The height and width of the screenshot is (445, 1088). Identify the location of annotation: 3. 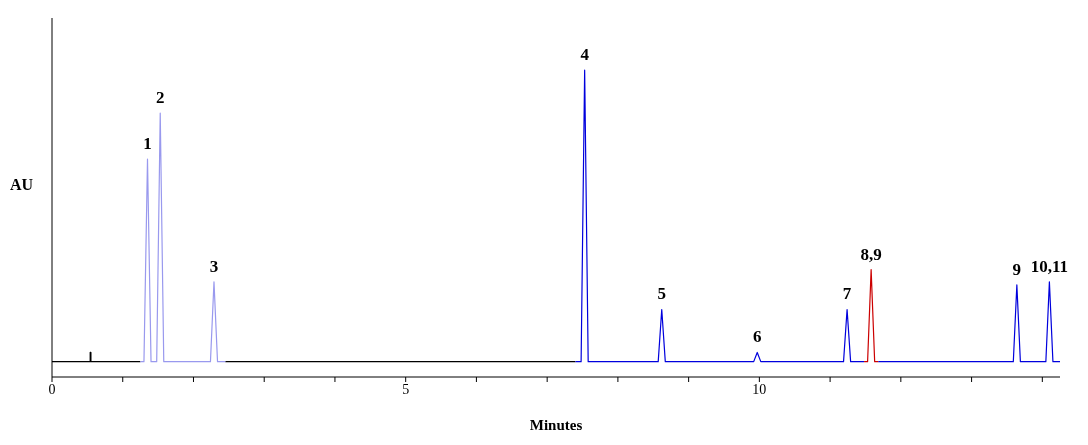
(214, 266).